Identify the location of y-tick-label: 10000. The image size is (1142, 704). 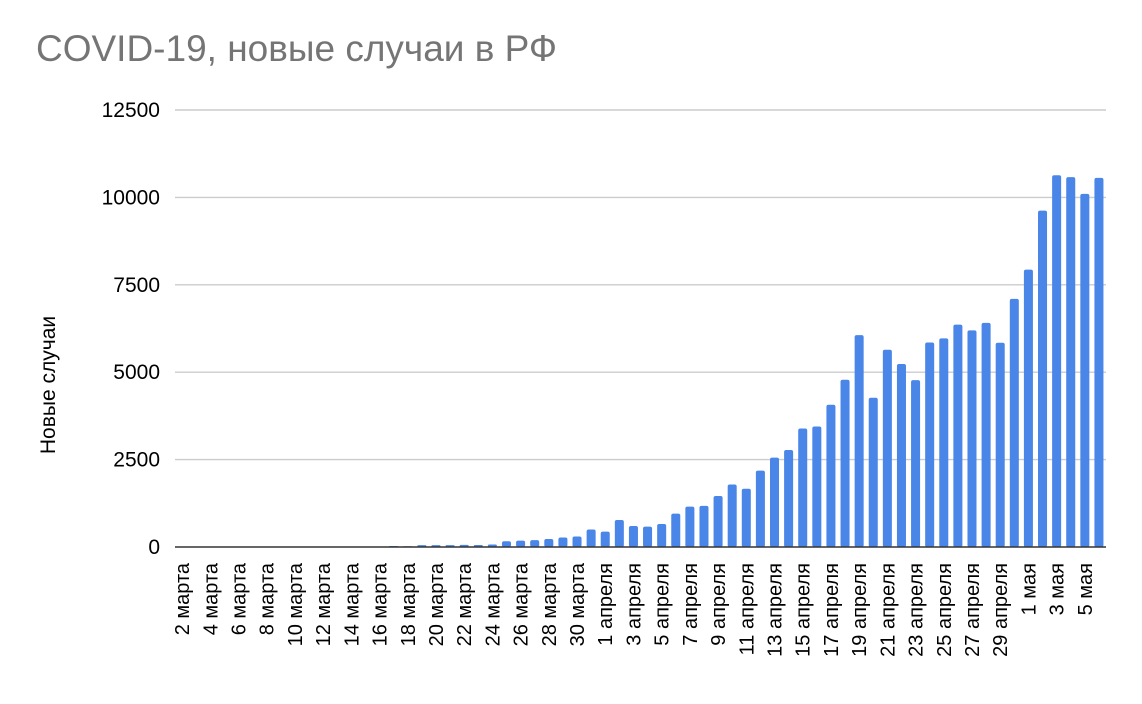
(131, 197).